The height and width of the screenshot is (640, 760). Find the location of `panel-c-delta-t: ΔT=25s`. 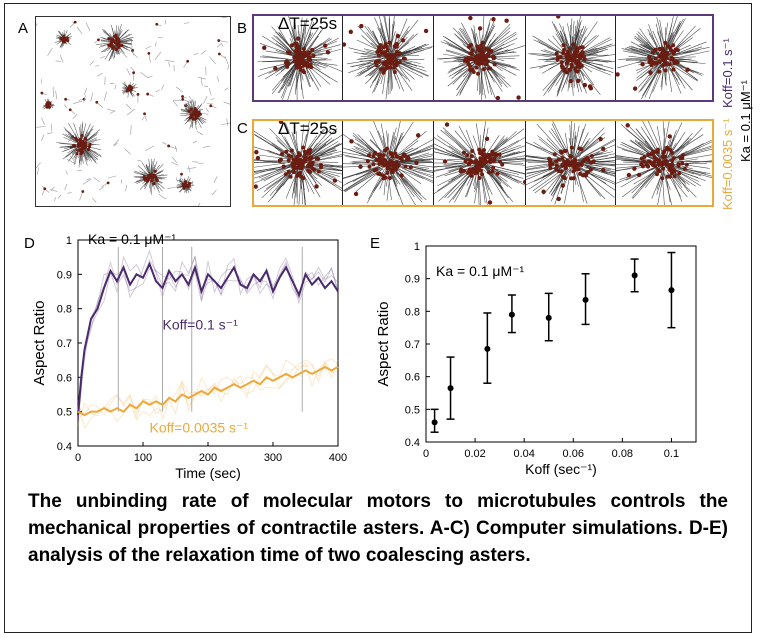

panel-c-delta-t: ΔT=25s is located at coordinates (308, 128).